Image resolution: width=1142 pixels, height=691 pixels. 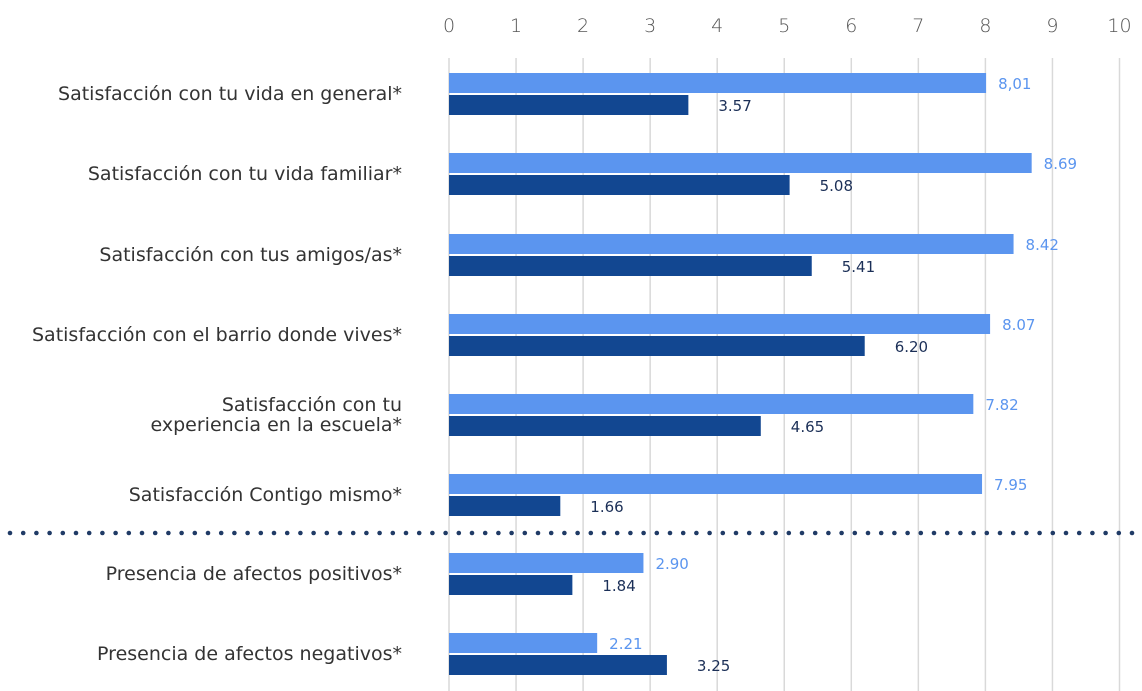 What do you see at coordinates (918, 26) in the screenshot?
I see `x-tick-label: 7` at bounding box center [918, 26].